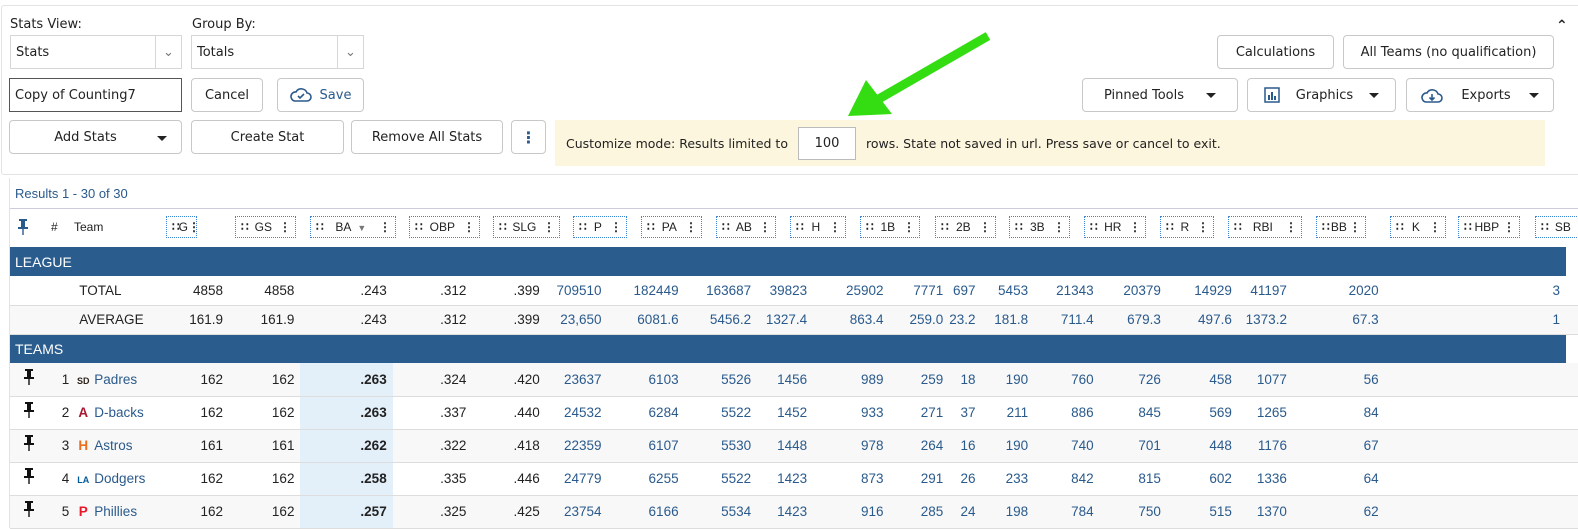 Image resolution: width=1578 pixels, height=529 pixels. Describe the element at coordinates (919, 479) in the screenshot. I see `stat-cell-2b: 291` at that location.